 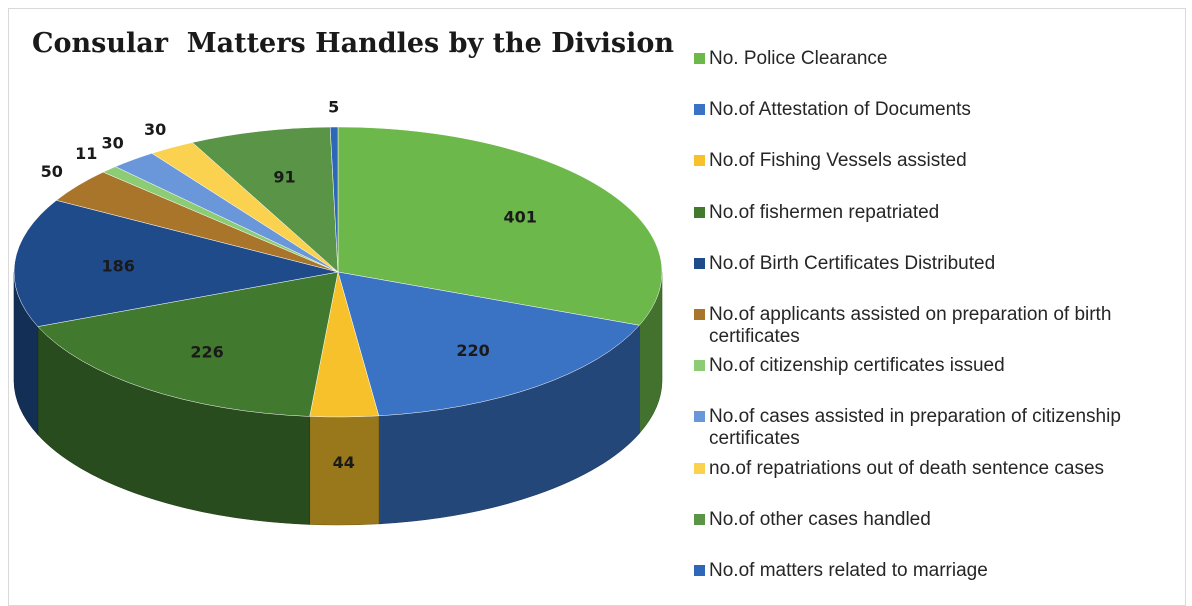 I want to click on data-label-no-of-cases-assisted-in-preparation-of-citizenship-certificates: 30, so click(x=112, y=142).